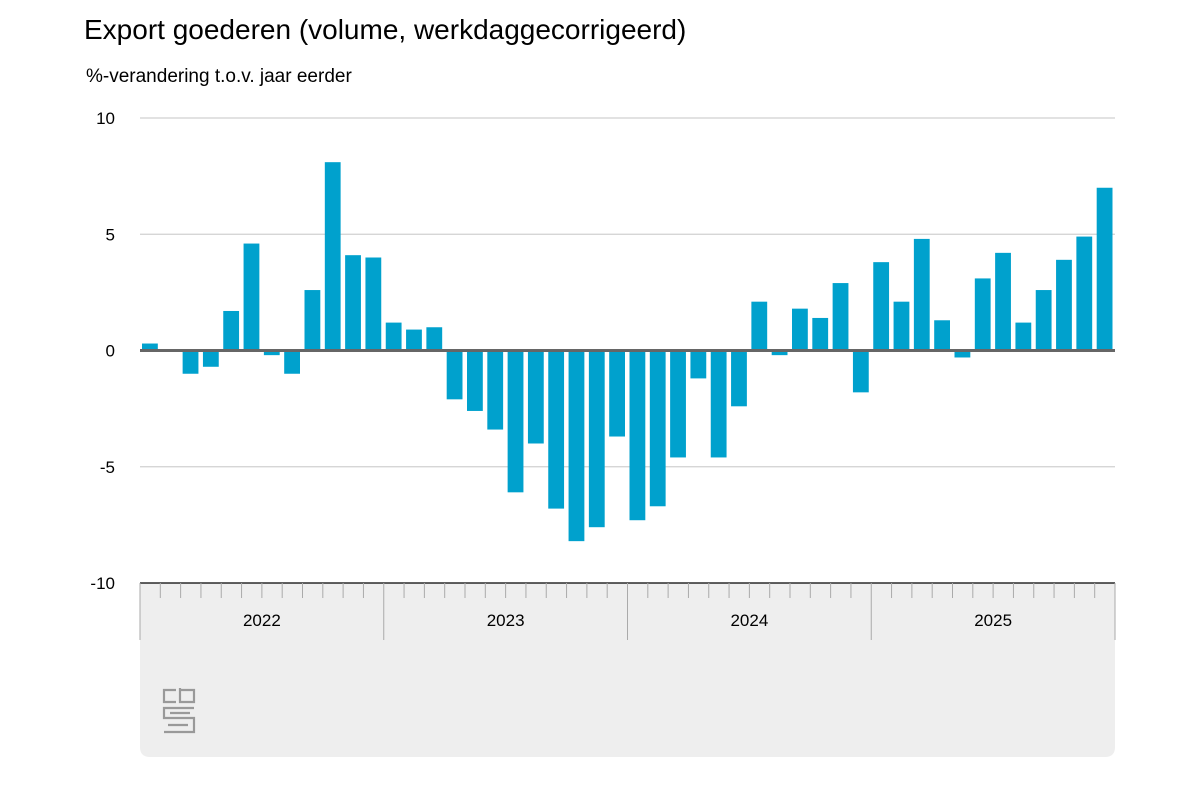 The width and height of the screenshot is (1200, 800). What do you see at coordinates (506, 620) in the screenshot?
I see `x-tick-label: 2023` at bounding box center [506, 620].